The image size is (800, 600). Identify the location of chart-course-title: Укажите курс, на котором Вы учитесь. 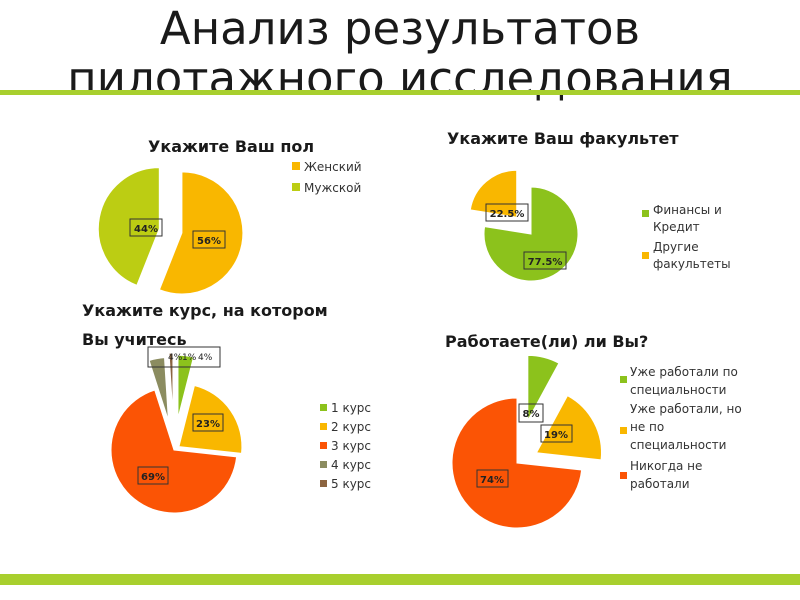
(207, 325).